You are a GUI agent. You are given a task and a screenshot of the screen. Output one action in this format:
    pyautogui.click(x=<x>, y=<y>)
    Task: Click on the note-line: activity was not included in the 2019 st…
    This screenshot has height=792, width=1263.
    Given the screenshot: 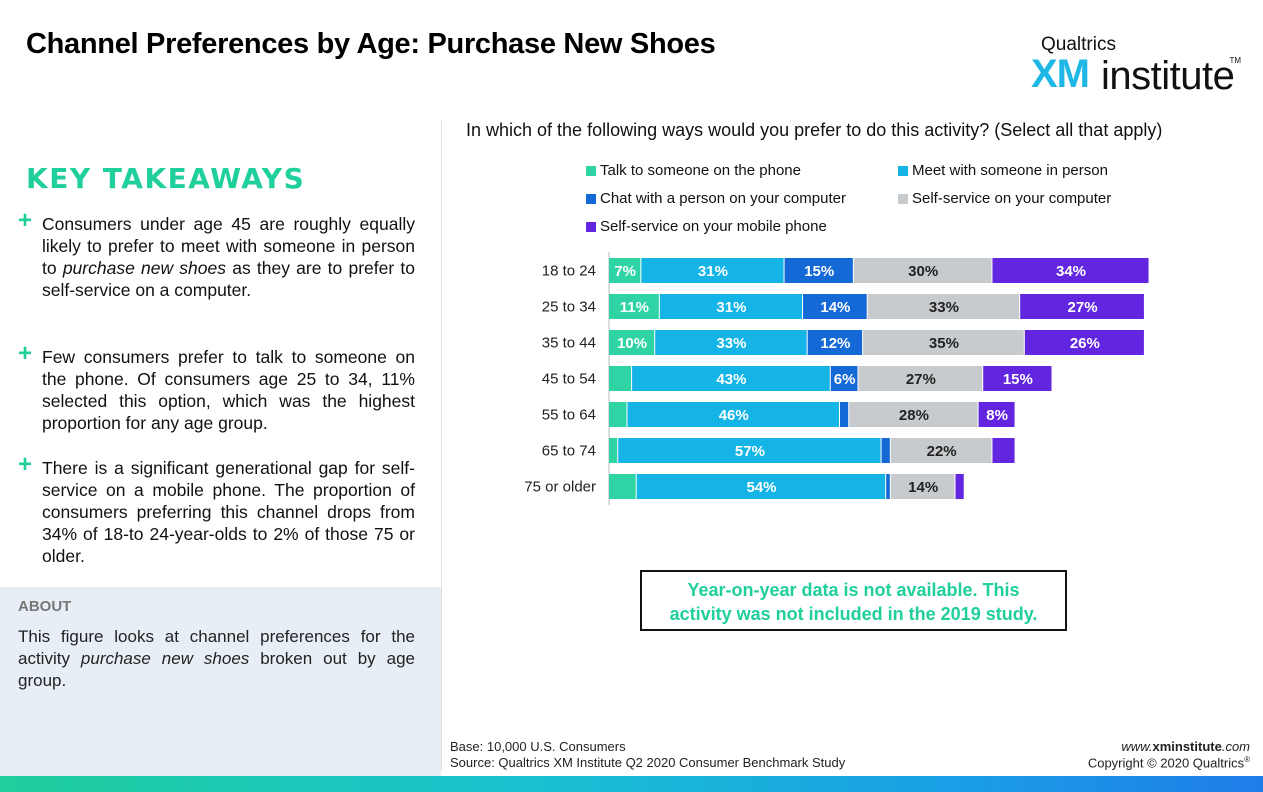 What is the action you would take?
    pyautogui.click(x=853, y=614)
    